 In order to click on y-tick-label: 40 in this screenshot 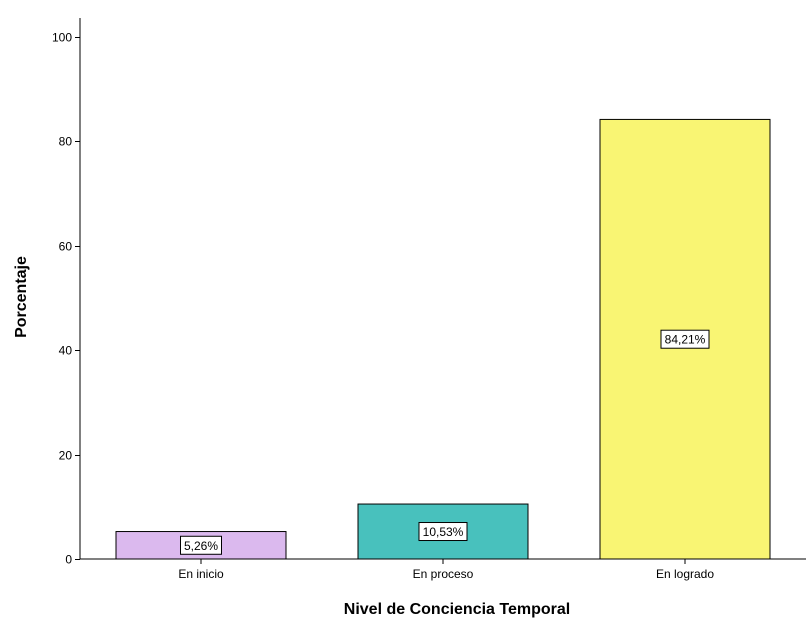, I will do `click(66, 351)`.